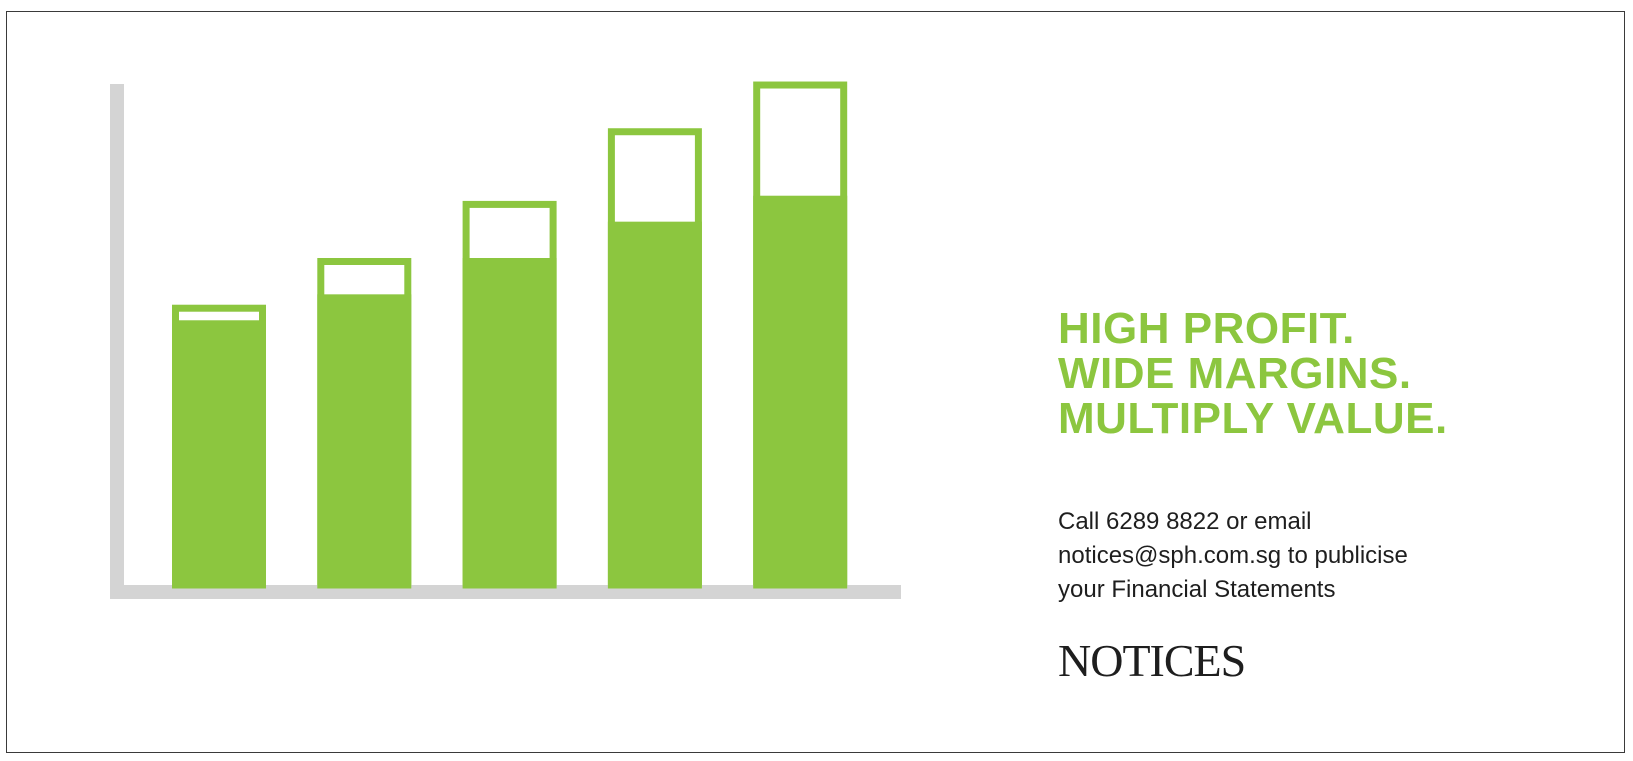 Image resolution: width=1633 pixels, height=761 pixels. Describe the element at coordinates (1233, 555) in the screenshot. I see `cta-line-2: notices@sph.com.sg to publicise` at that location.